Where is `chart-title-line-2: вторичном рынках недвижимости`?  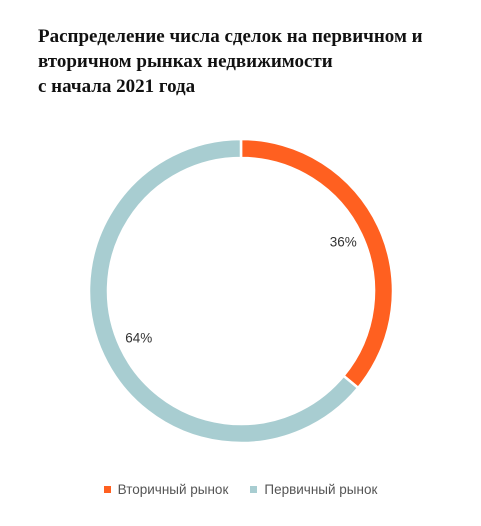
chart-title-line-2: вторичном рынках недвижимости is located at coordinates (185, 61).